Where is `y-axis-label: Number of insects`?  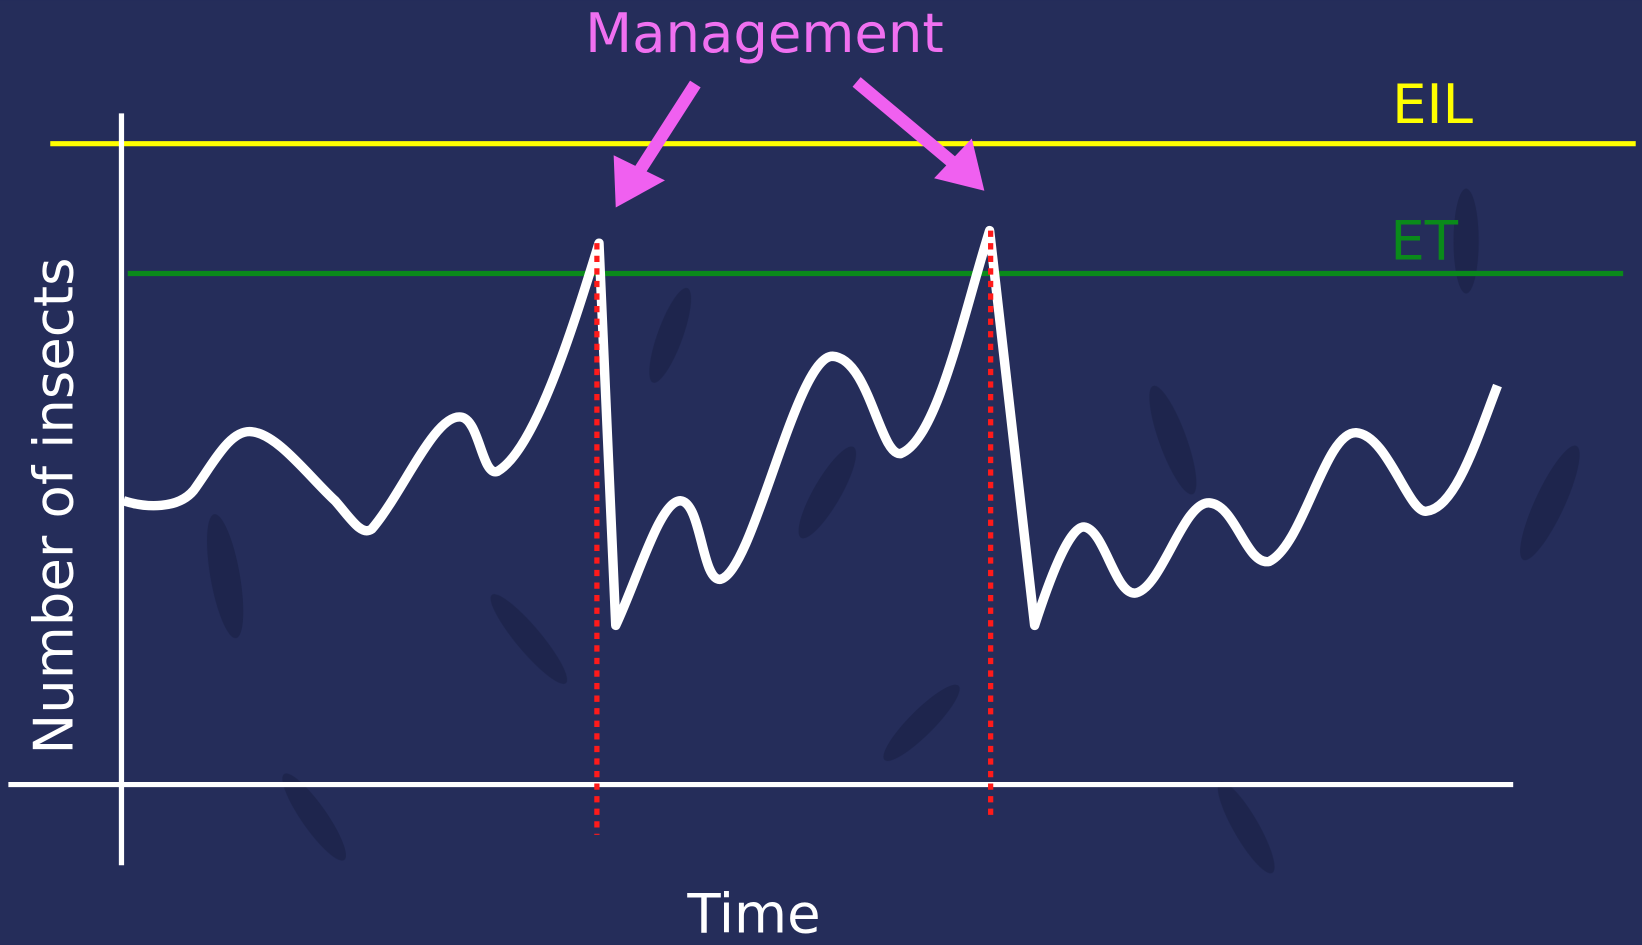
y-axis-label: Number of insects is located at coordinates (54, 506).